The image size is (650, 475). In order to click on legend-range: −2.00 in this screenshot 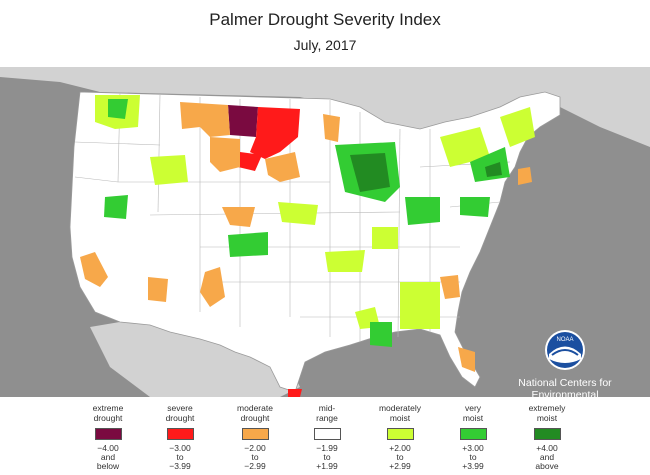, I will do `click(255, 448)`.